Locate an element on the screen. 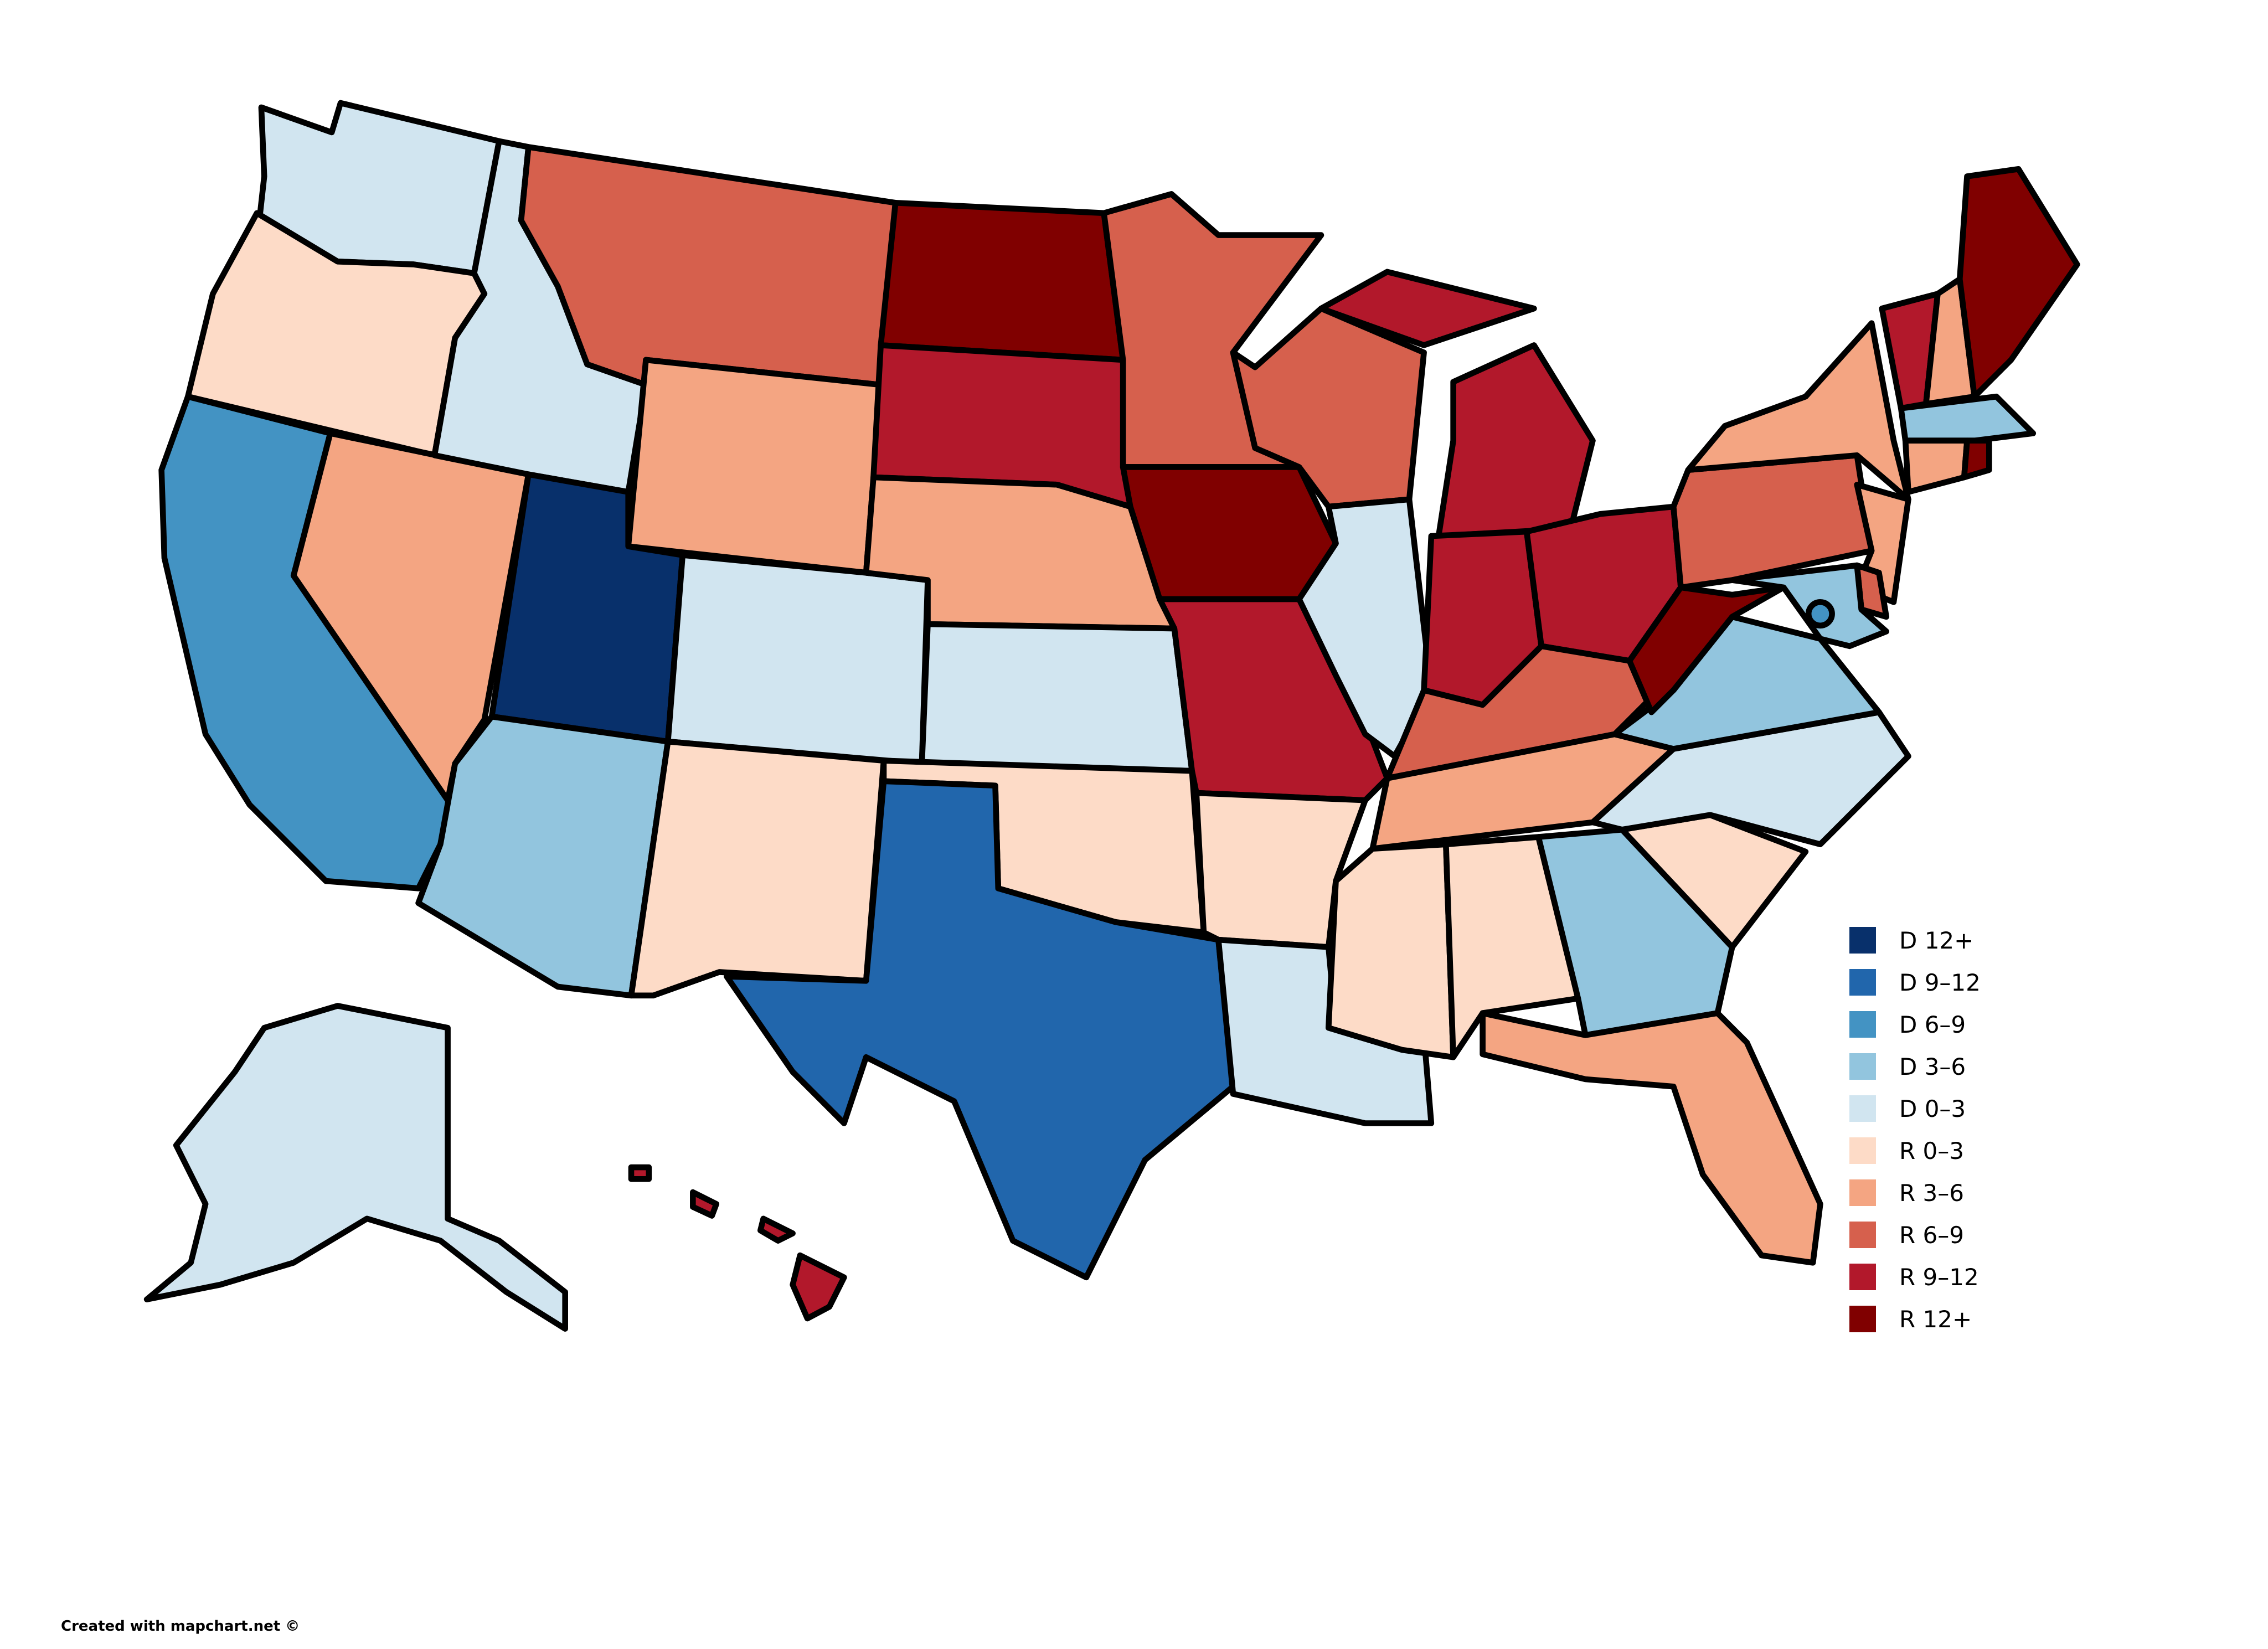 The width and height of the screenshot is (2268, 1649). state-al is located at coordinates (1512, 947).